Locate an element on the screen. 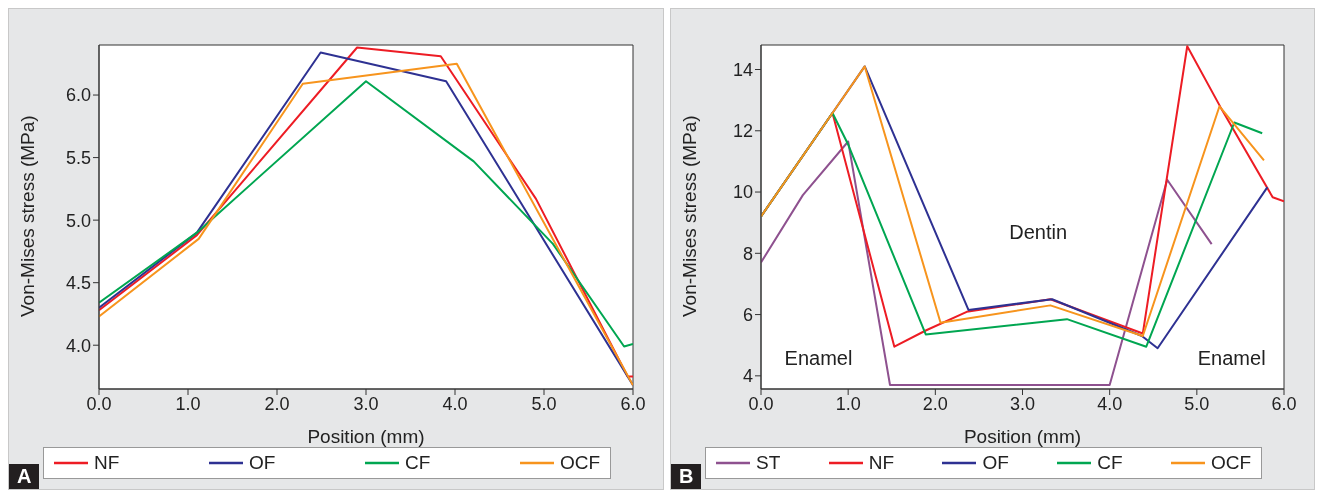 This screenshot has width=1323, height=490. text: A is located at coordinates (24, 476).